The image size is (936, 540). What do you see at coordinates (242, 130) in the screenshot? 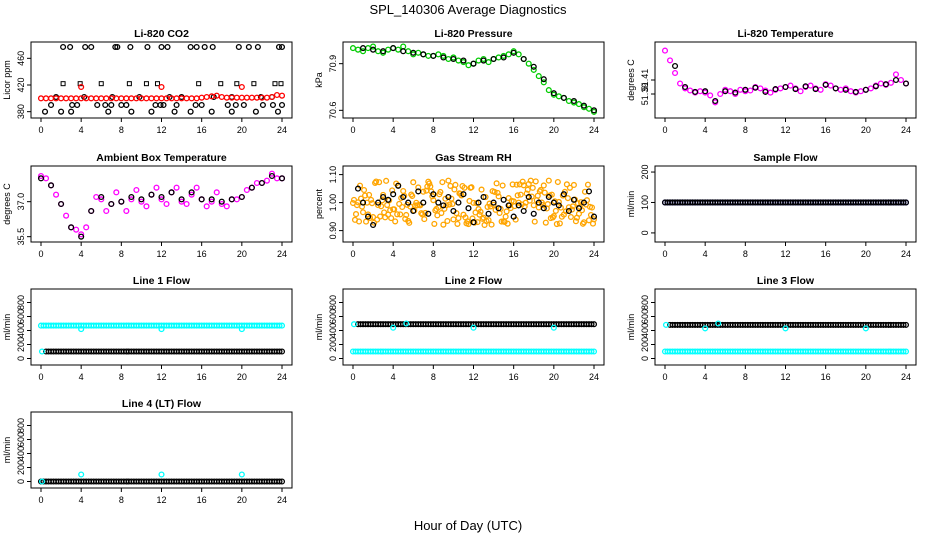
I see `x-tick-label: 20` at bounding box center [242, 130].